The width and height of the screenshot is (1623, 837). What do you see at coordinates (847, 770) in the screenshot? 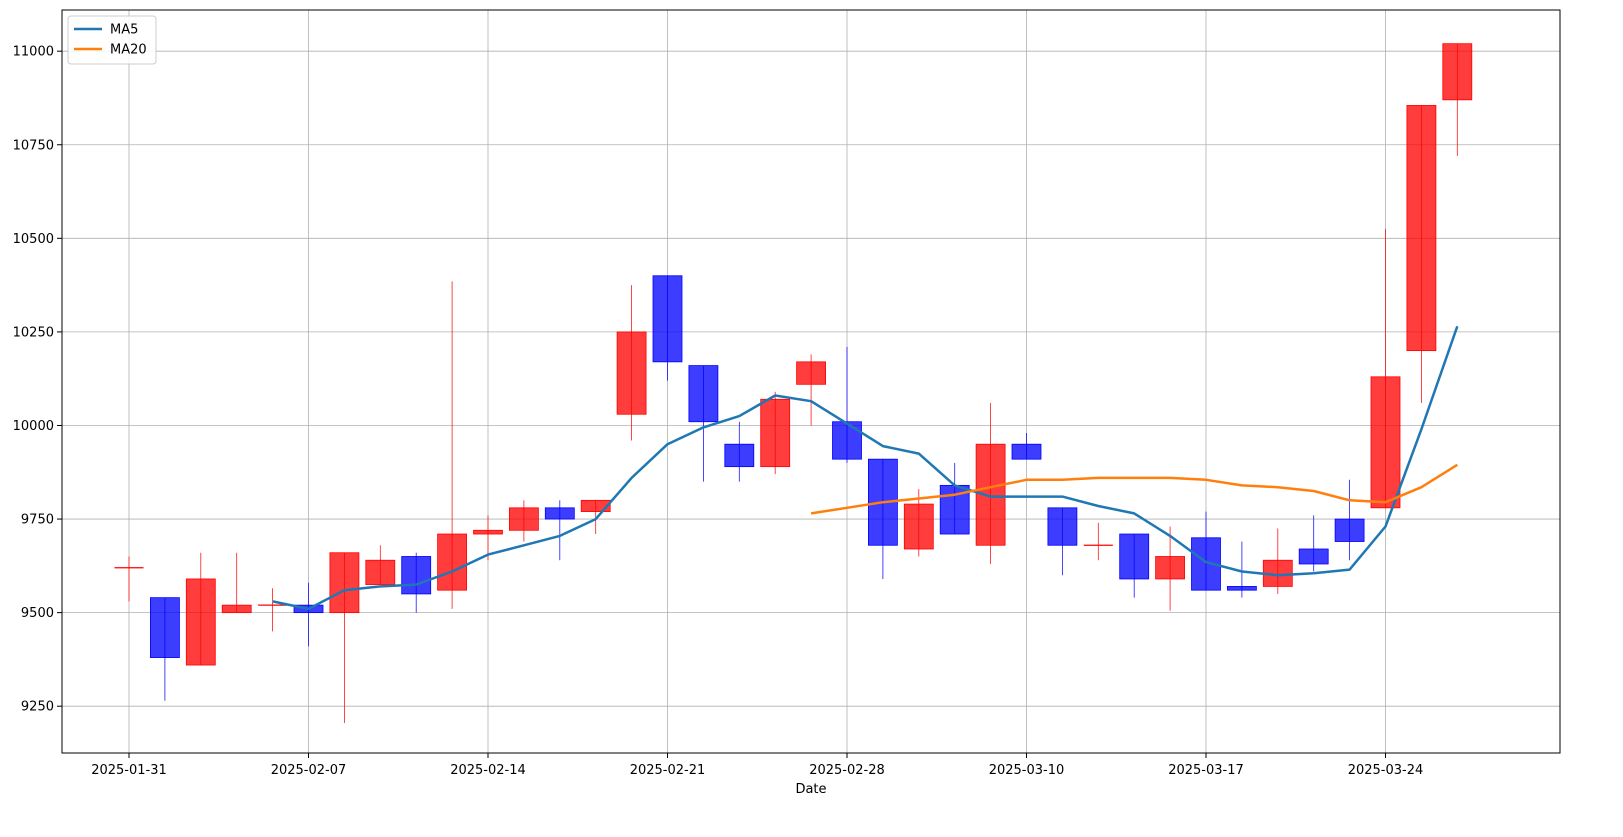
I see `x-tick-label: 2025-02-28` at bounding box center [847, 770].